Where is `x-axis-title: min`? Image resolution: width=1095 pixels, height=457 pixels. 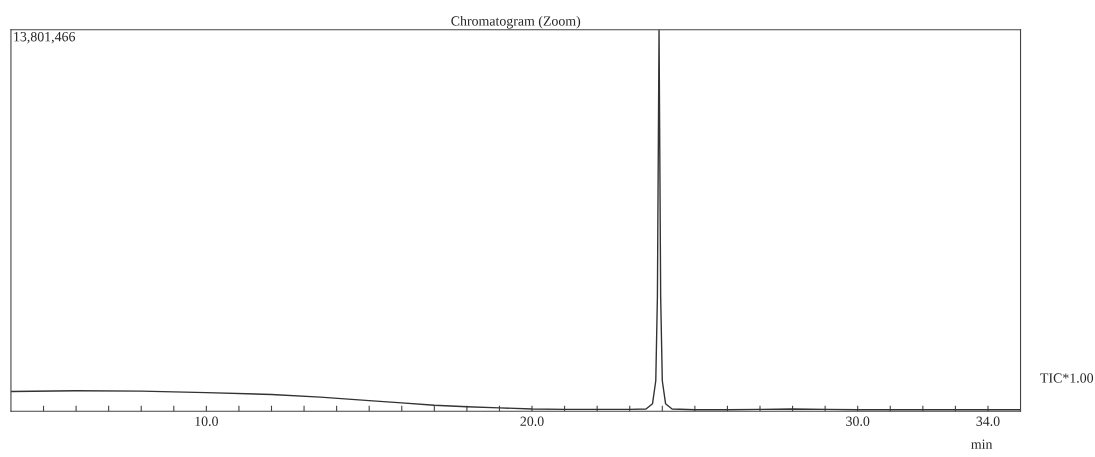
x-axis-title: min is located at coordinates (982, 444).